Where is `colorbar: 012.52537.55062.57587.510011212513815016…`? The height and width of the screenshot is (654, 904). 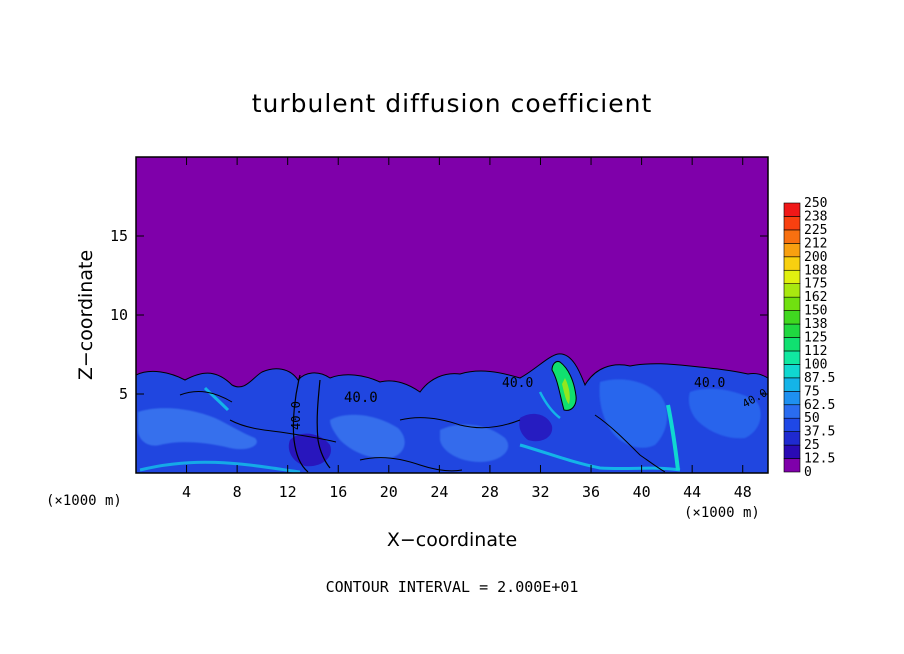
colorbar: 012.52537.55062.57587.510011212513815016… is located at coordinates (809, 338).